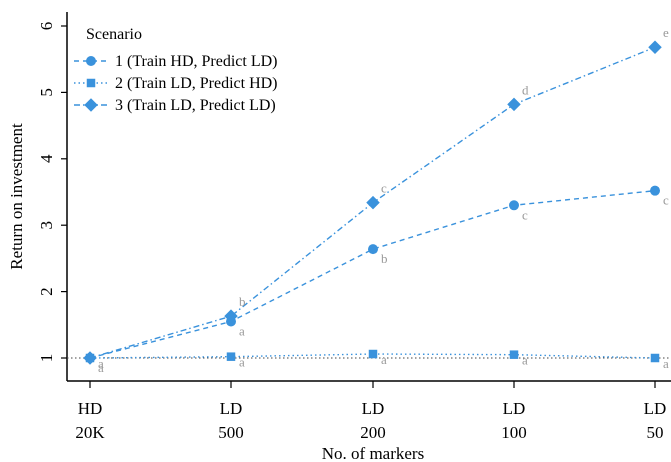 Image resolution: width=671 pixels, height=462 pixels. Describe the element at coordinates (514, 432) in the screenshot. I see `x-tick-label-line2: 100` at that location.